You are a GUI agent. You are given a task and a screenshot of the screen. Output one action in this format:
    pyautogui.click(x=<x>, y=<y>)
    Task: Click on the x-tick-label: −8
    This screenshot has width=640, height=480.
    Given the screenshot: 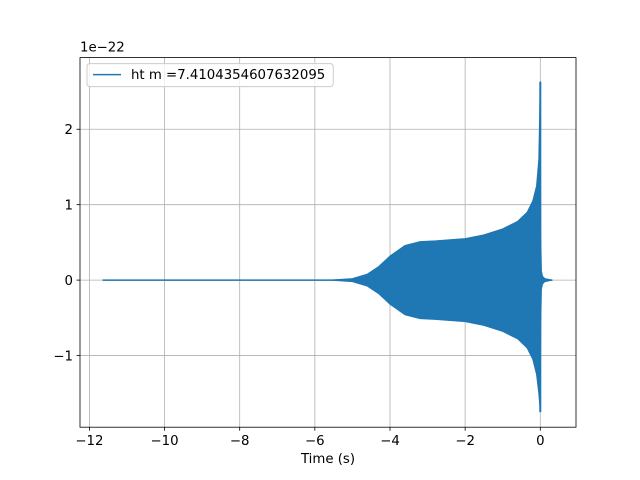 What is the action you would take?
    pyautogui.click(x=240, y=441)
    